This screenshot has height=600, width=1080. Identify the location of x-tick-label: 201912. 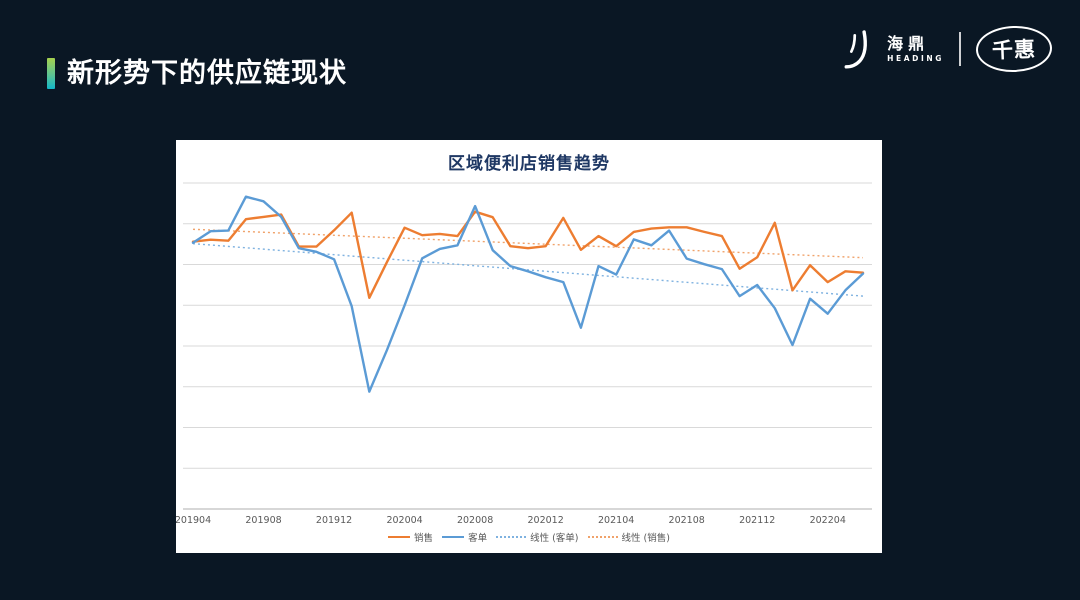
(334, 520).